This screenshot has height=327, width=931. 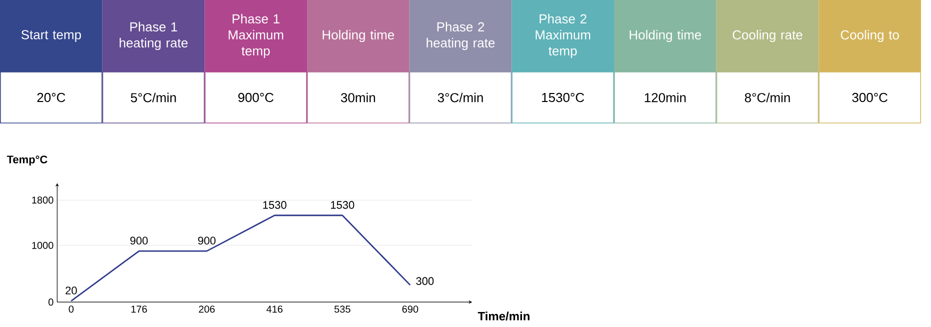 I want to click on category-label: Cooling rate, so click(x=767, y=36).